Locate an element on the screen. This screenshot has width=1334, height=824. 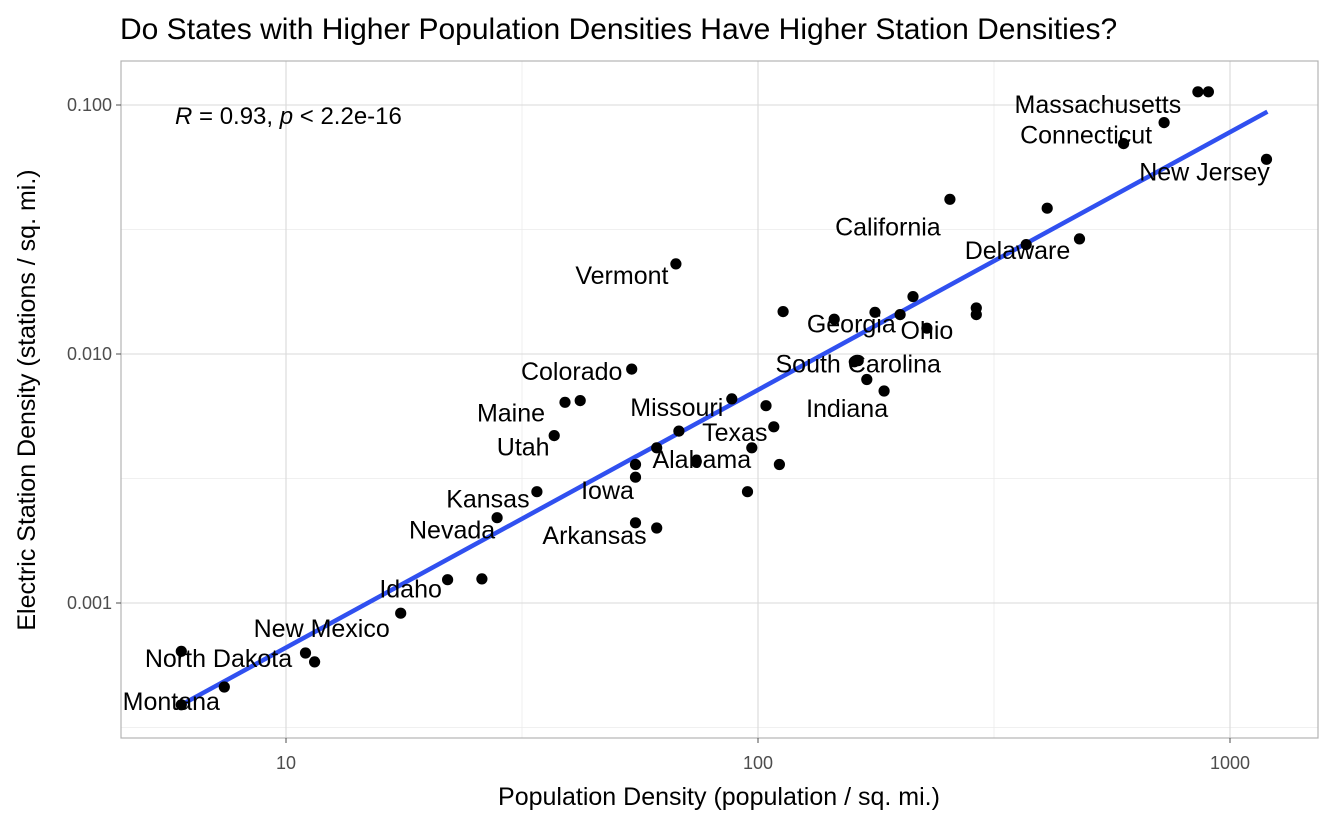
state-label: Idaho is located at coordinates (410, 590).